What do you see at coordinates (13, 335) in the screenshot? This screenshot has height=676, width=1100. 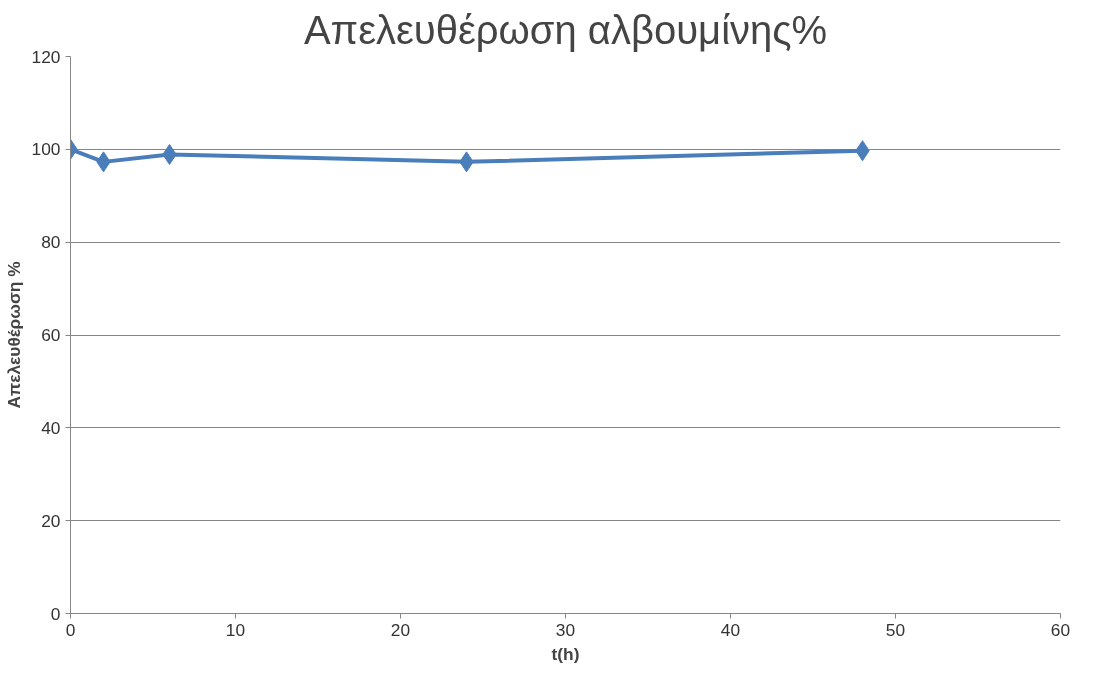 I see `y-axis-title: Απελευθέρωση %` at bounding box center [13, 335].